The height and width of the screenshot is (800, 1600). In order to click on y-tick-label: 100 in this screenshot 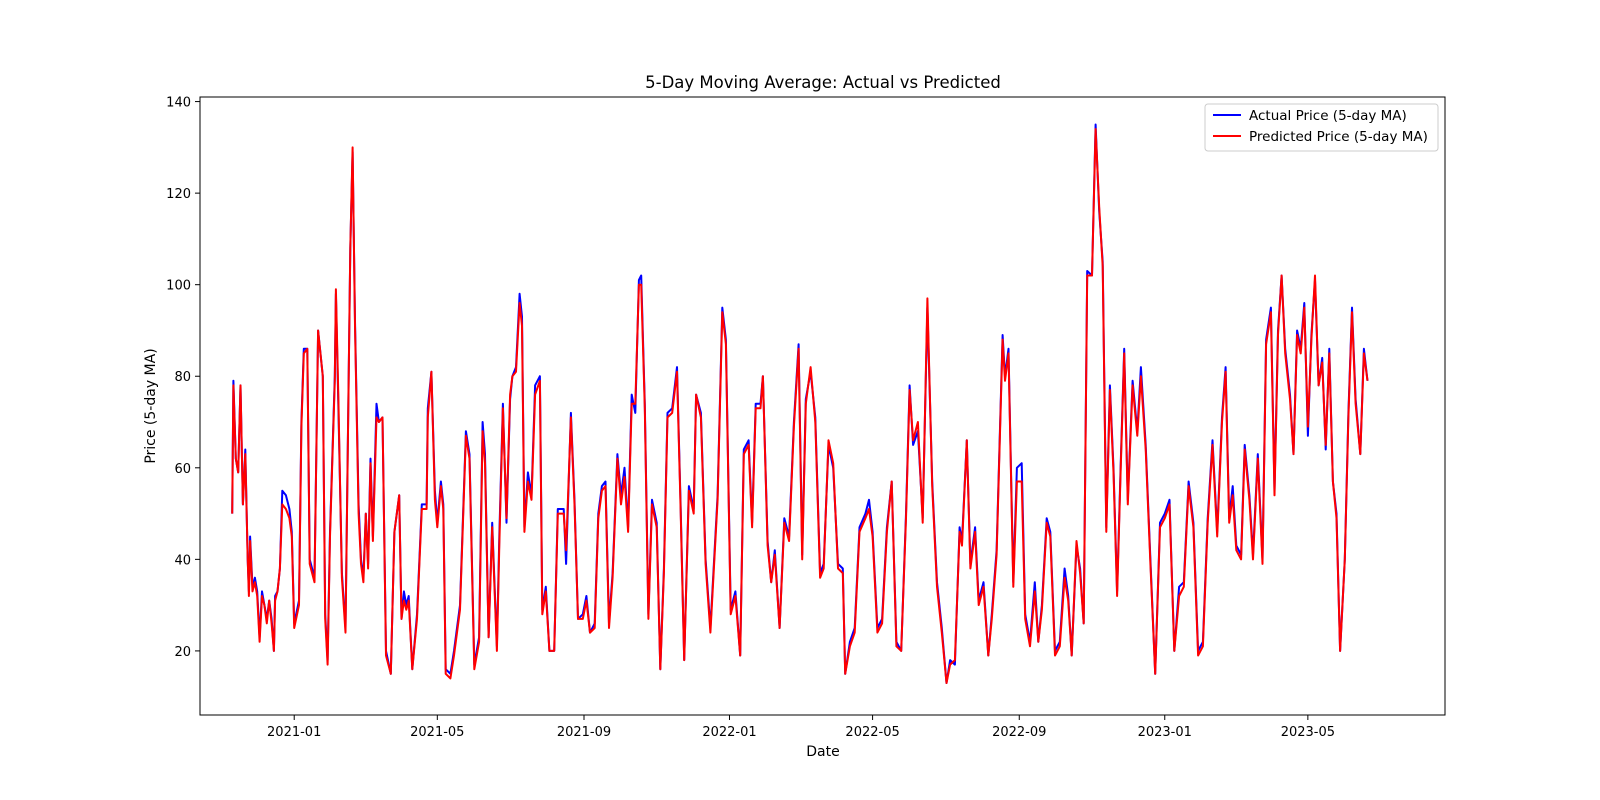, I will do `click(178, 286)`.